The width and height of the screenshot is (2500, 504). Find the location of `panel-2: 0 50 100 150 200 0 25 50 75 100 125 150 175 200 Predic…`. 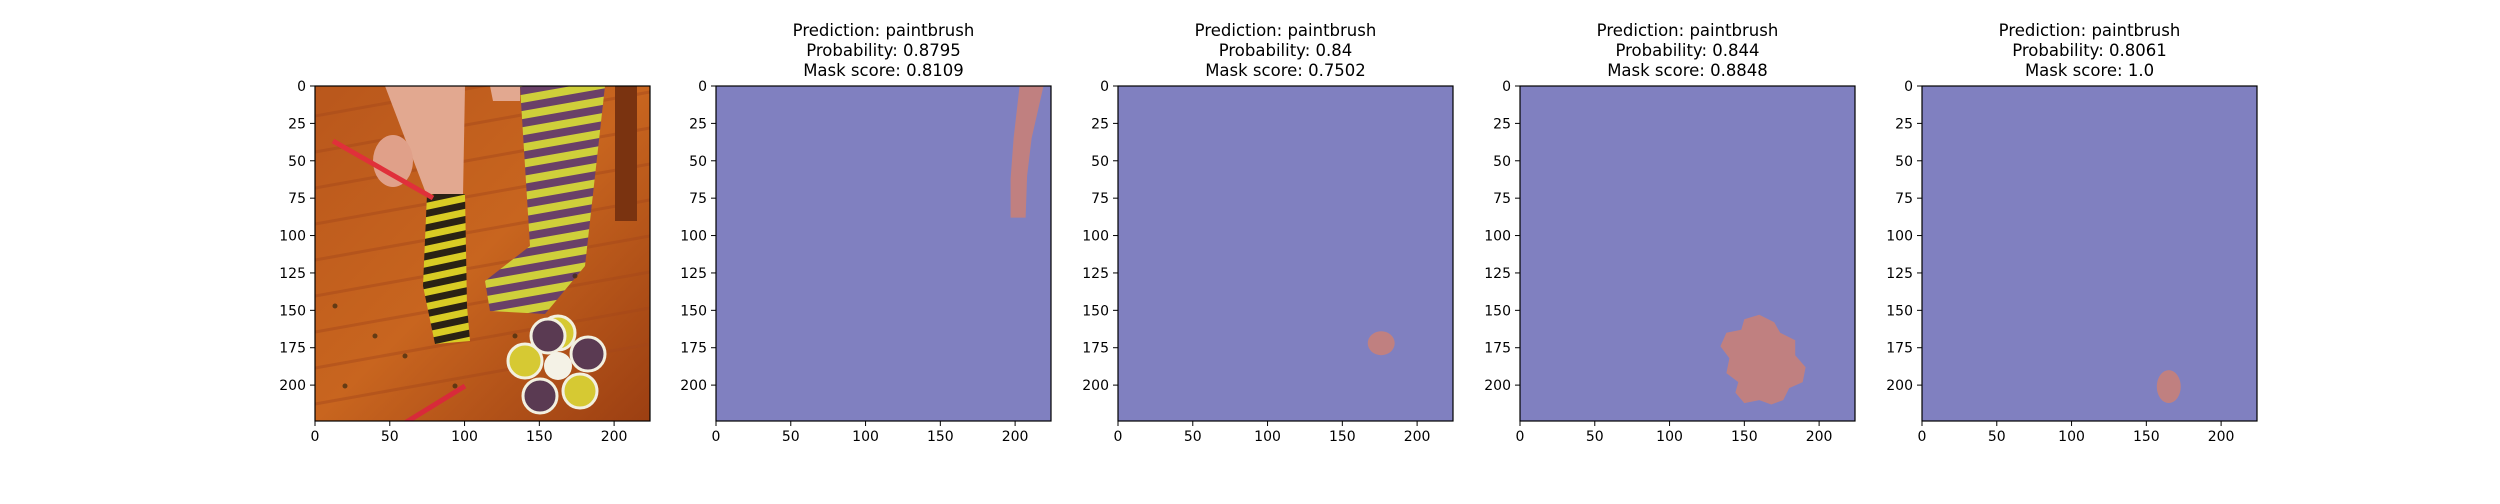

panel-2: 0 50 100 150 200 0 25 50 75 100 125 150 175 200 Predic… is located at coordinates (866, 233).